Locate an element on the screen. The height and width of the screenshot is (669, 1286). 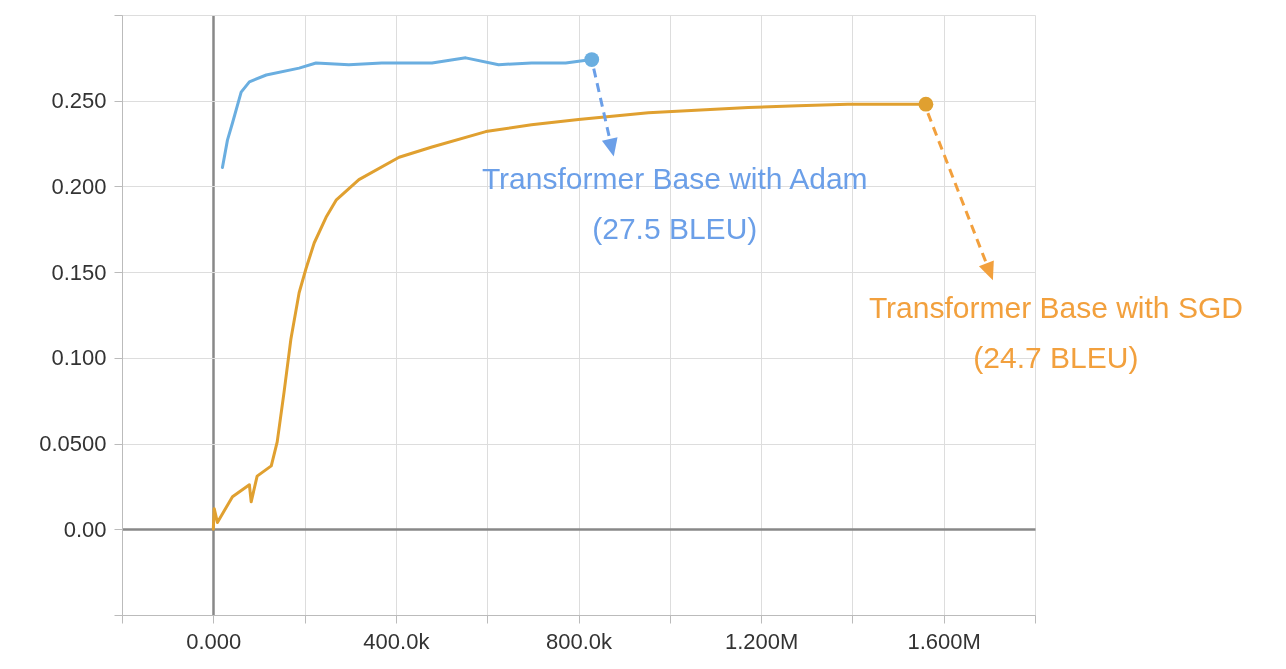
y-tick-label: 0.200 is located at coordinates (79, 186).